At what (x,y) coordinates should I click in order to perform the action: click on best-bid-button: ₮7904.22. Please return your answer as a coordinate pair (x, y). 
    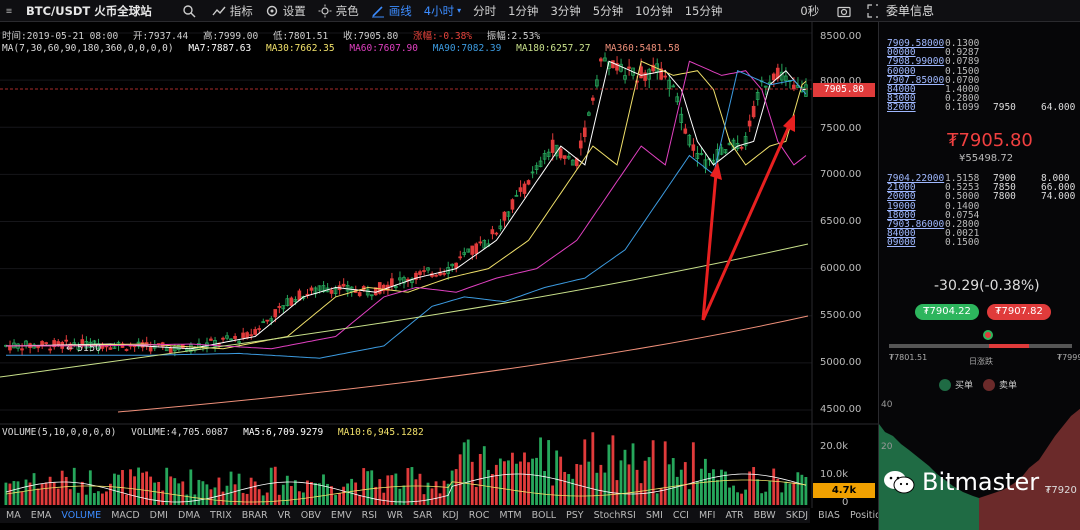
    Looking at the image, I should click on (947, 312).